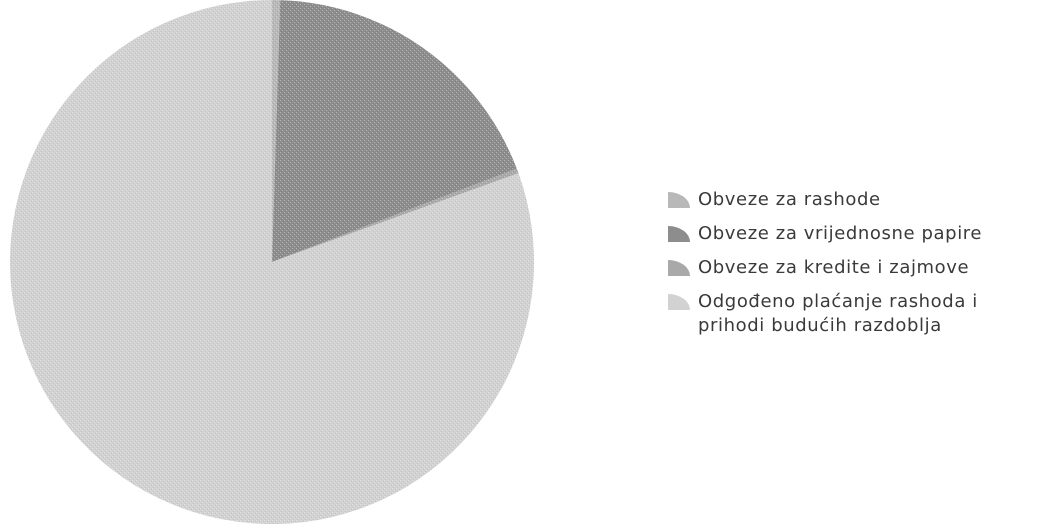 The height and width of the screenshot is (530, 1053). Describe the element at coordinates (679, 268) in the screenshot. I see `legend-swatch-obveze-za-kredite-i-zajmove` at that location.